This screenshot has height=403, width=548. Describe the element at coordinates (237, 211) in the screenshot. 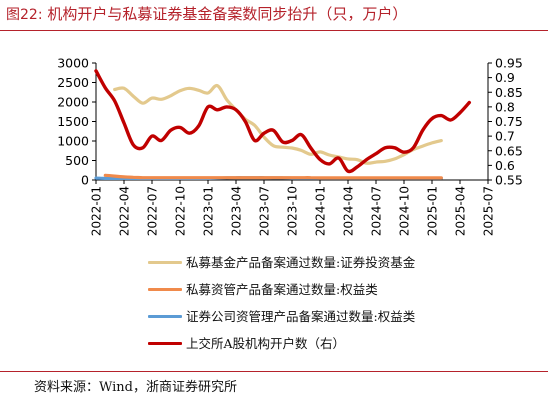

I see `x-tick-label: 2023-04` at that location.